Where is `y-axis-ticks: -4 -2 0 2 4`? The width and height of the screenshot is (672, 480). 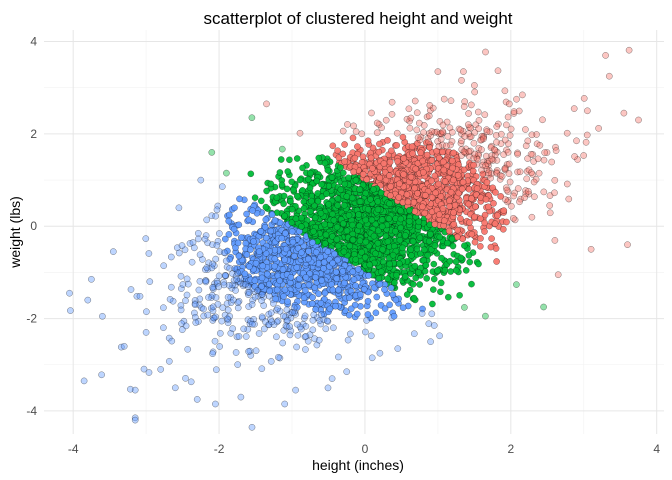 y-axis-ticks: -4 -2 0 2 4 is located at coordinates (31, 226).